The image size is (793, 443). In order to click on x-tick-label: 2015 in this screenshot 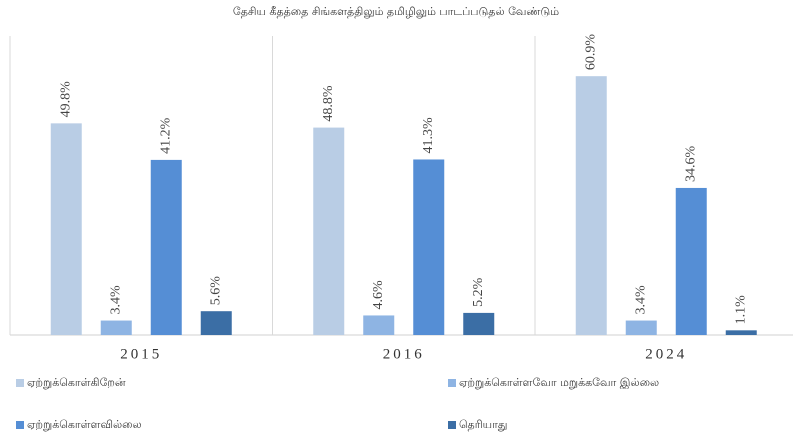, I will do `click(141, 354)`.